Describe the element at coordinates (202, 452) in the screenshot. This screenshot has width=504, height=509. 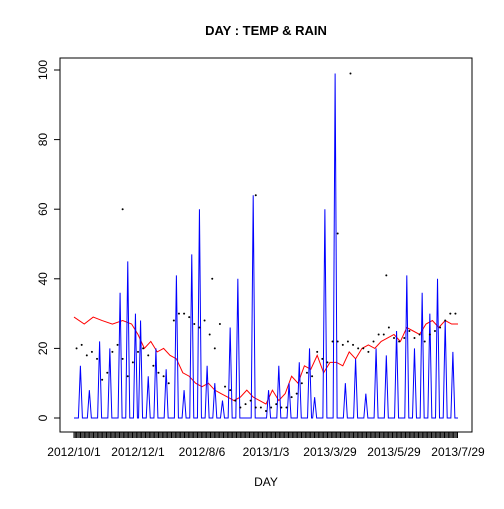
I see `x-tick-label: 2012/8/6` at that location.